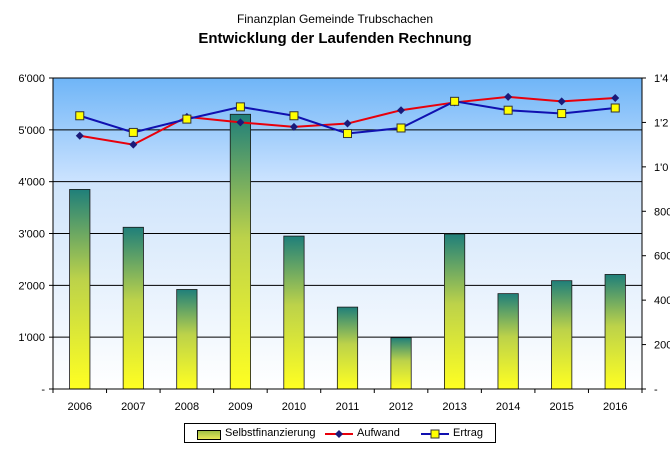 This screenshot has height=450, width=670. What do you see at coordinates (562, 335) in the screenshot?
I see `bar-selbstfinanzierung-2015` at bounding box center [562, 335].